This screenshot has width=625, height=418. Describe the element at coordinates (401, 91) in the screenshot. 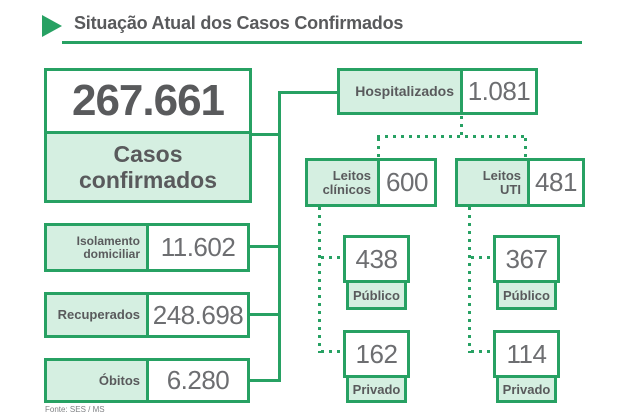

I see `hospitalizados-label: Hospitalizados` at that location.